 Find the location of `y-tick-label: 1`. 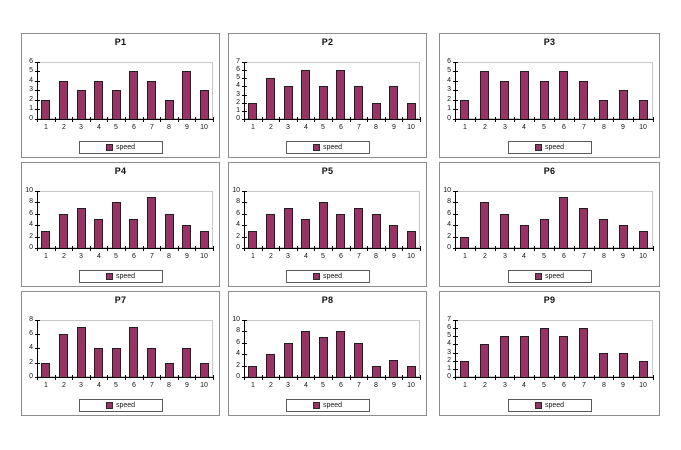

y-tick-label: 1 is located at coordinates (31, 108).